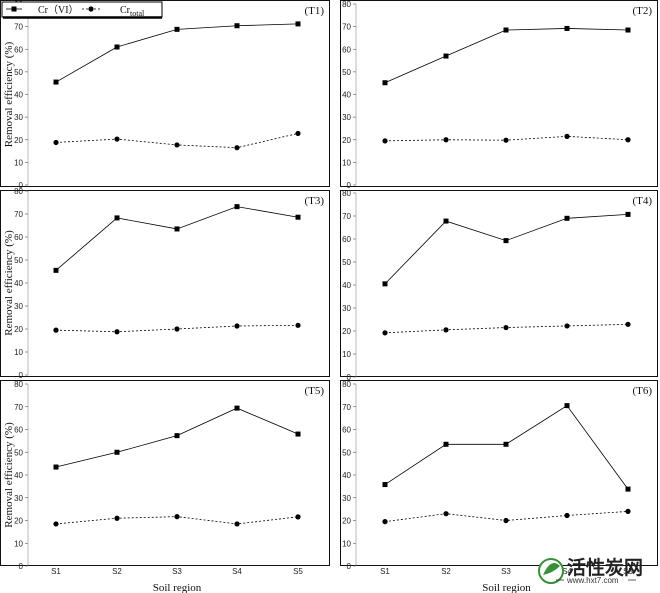  I want to click on panel-tag: (T4), so click(642, 201).